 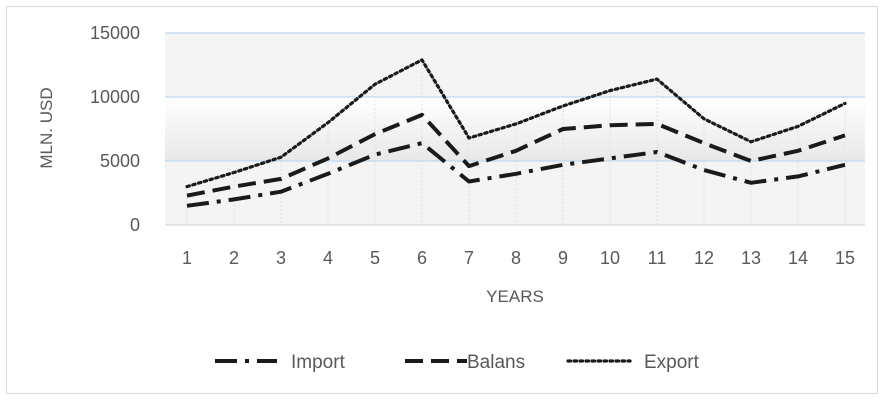 What do you see at coordinates (46, 127) in the screenshot?
I see `y-axis-title: MLN. USD` at bounding box center [46, 127].